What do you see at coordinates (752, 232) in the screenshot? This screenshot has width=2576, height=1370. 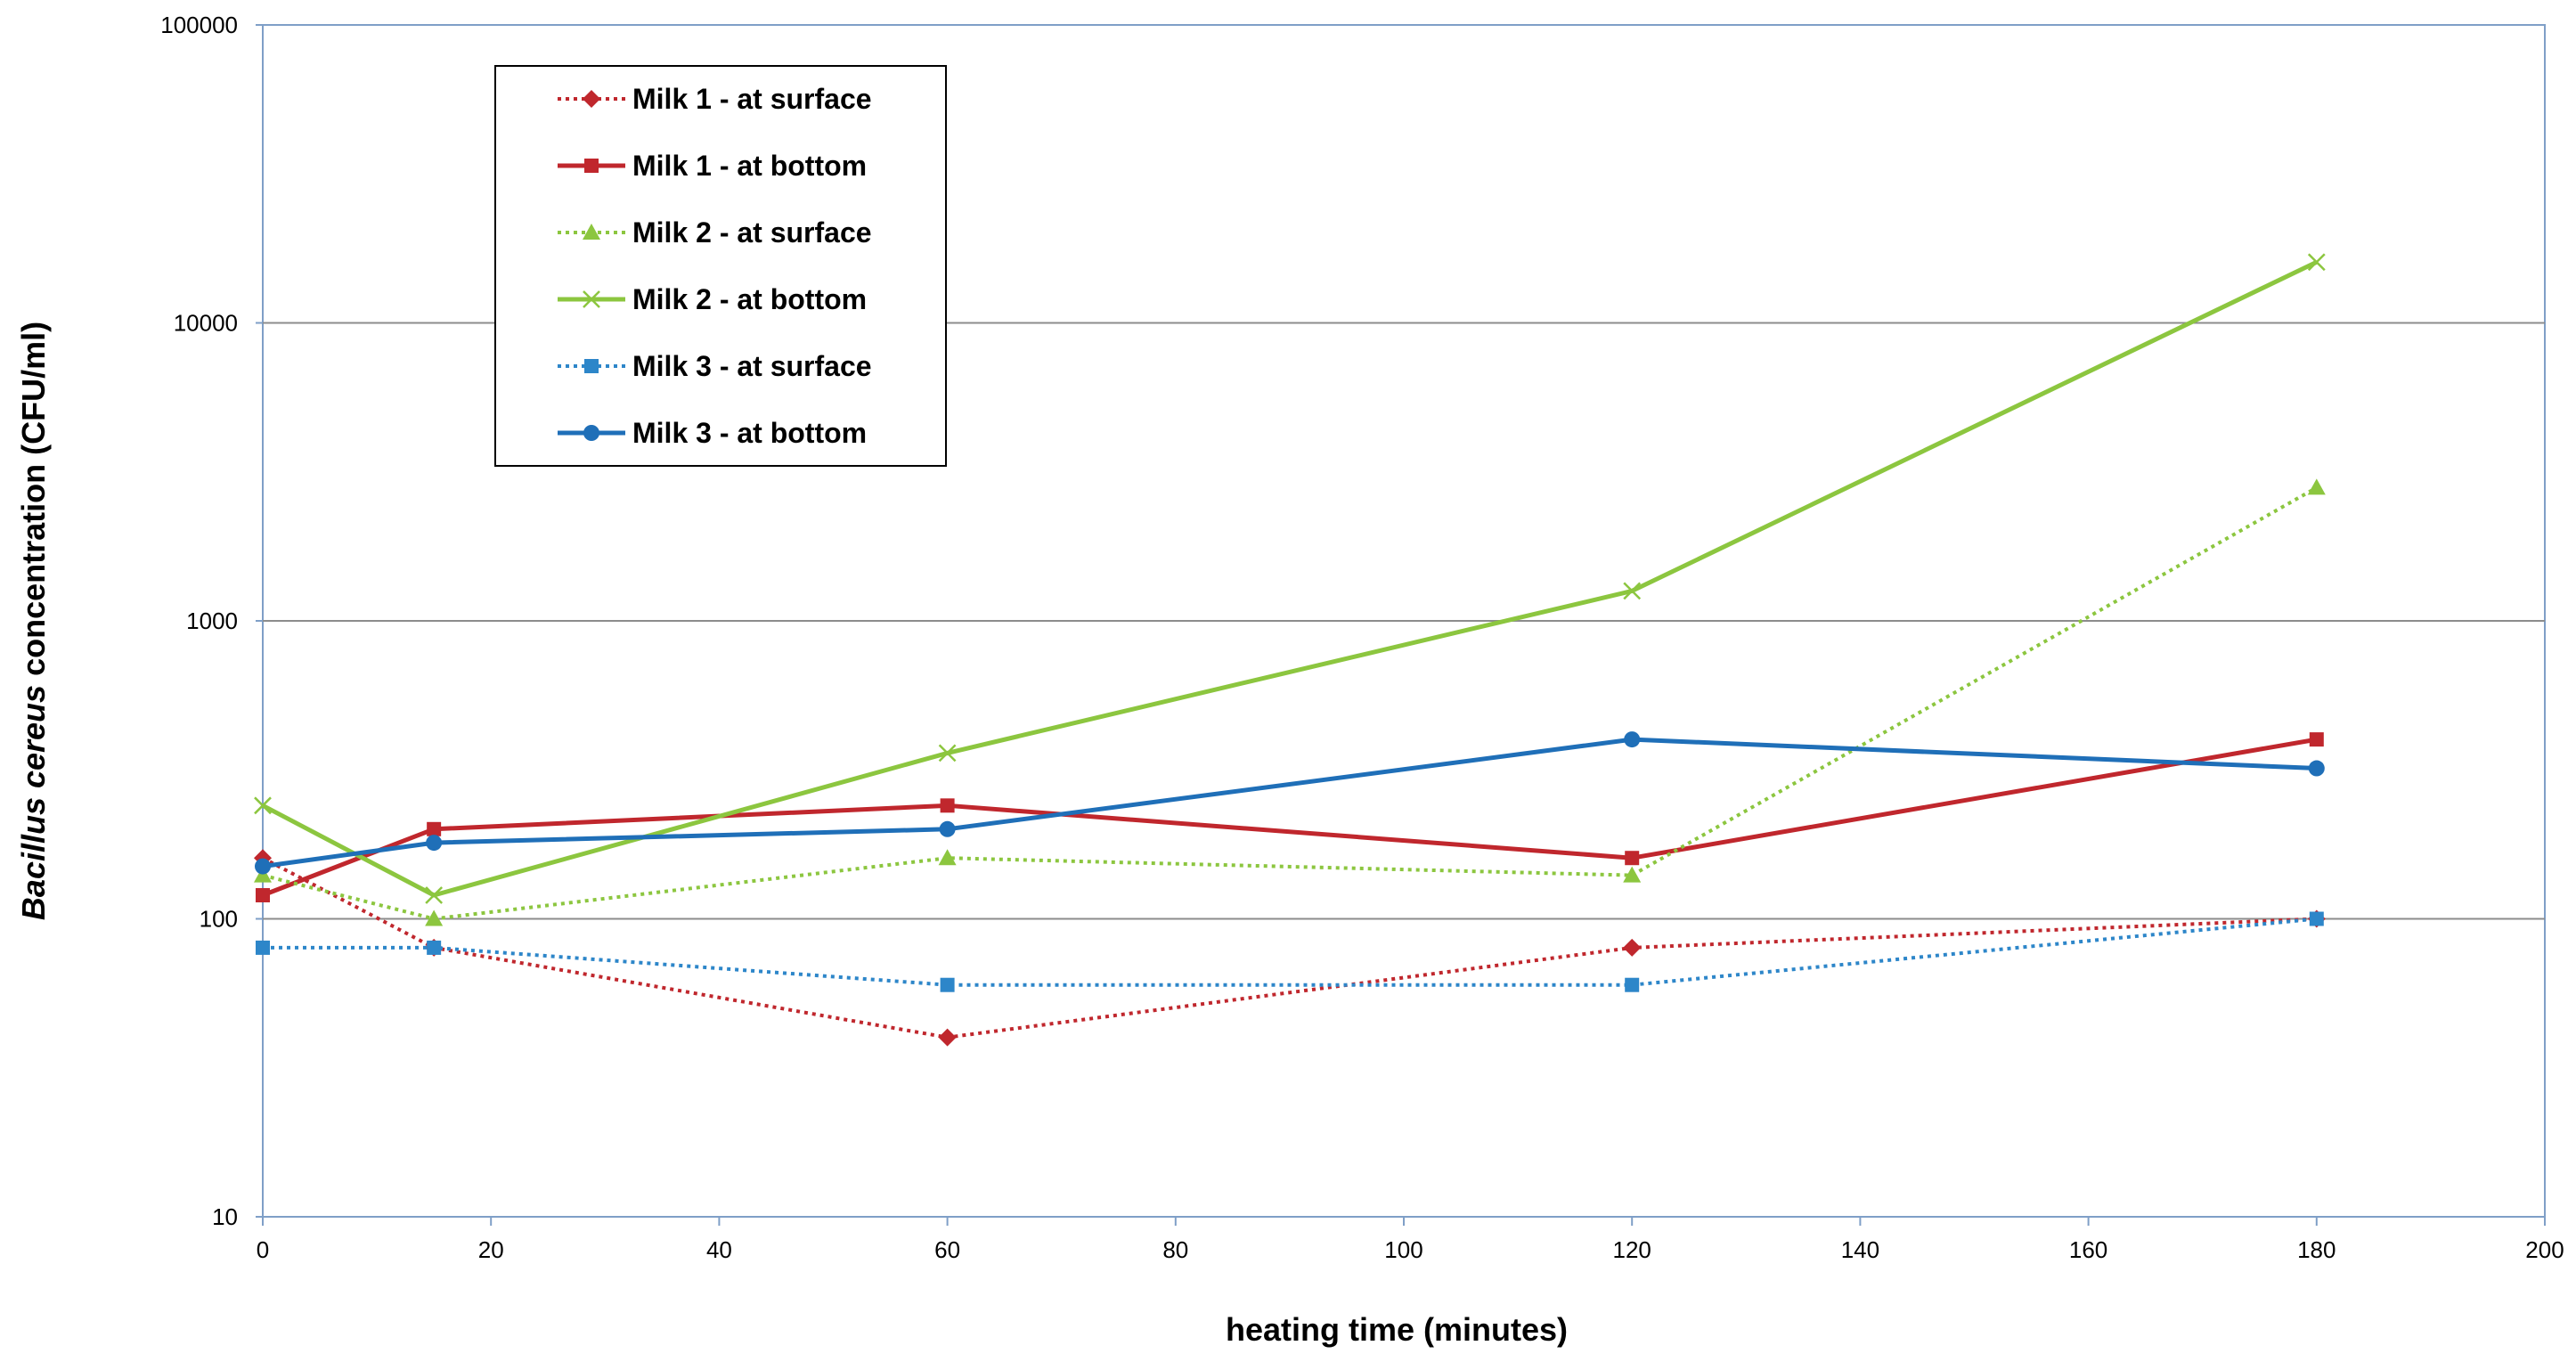 I see `legend-label: Milk 2 - at surface` at bounding box center [752, 232].